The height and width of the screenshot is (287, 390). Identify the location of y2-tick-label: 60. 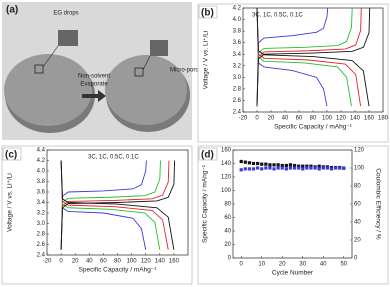
(357, 205).